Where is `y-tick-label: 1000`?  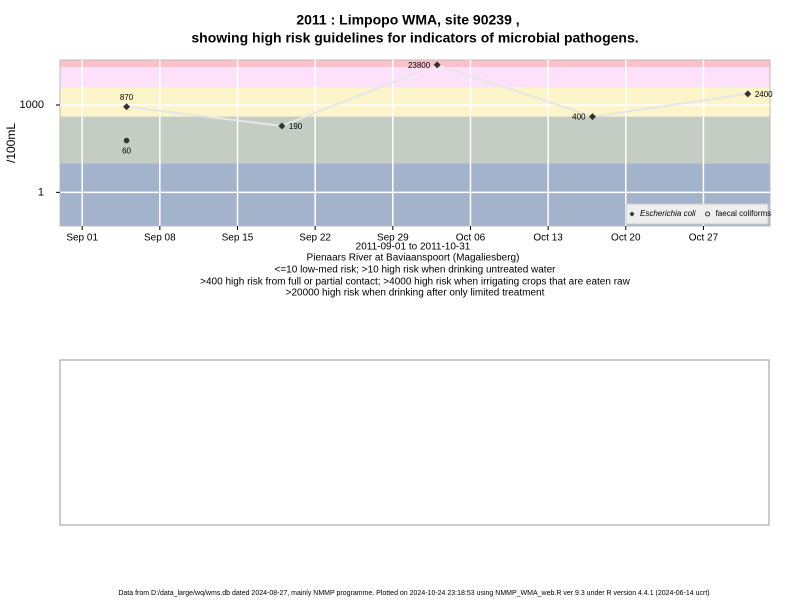 y-tick-label: 1000 is located at coordinates (32, 105).